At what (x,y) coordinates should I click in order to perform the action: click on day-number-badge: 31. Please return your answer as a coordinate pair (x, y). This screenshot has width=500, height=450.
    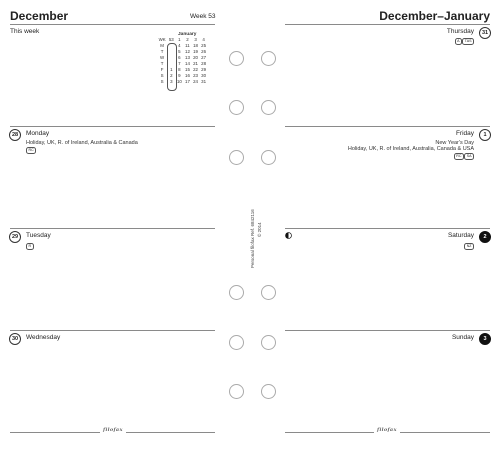
    Looking at the image, I should click on (485, 33).